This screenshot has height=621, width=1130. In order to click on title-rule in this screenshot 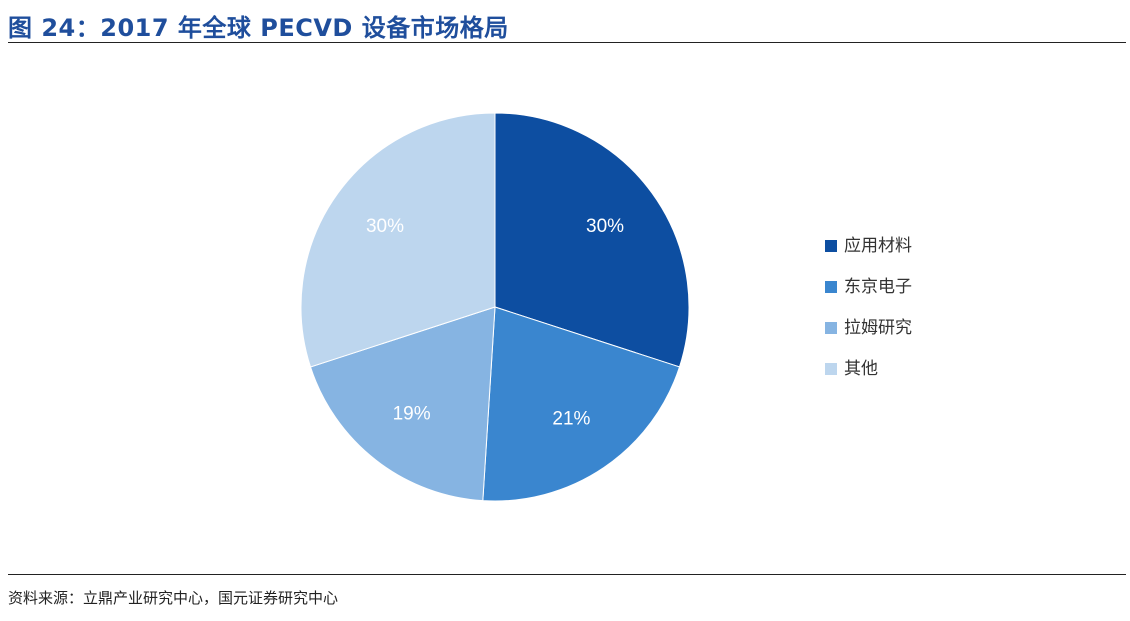, I will do `click(567, 42)`.